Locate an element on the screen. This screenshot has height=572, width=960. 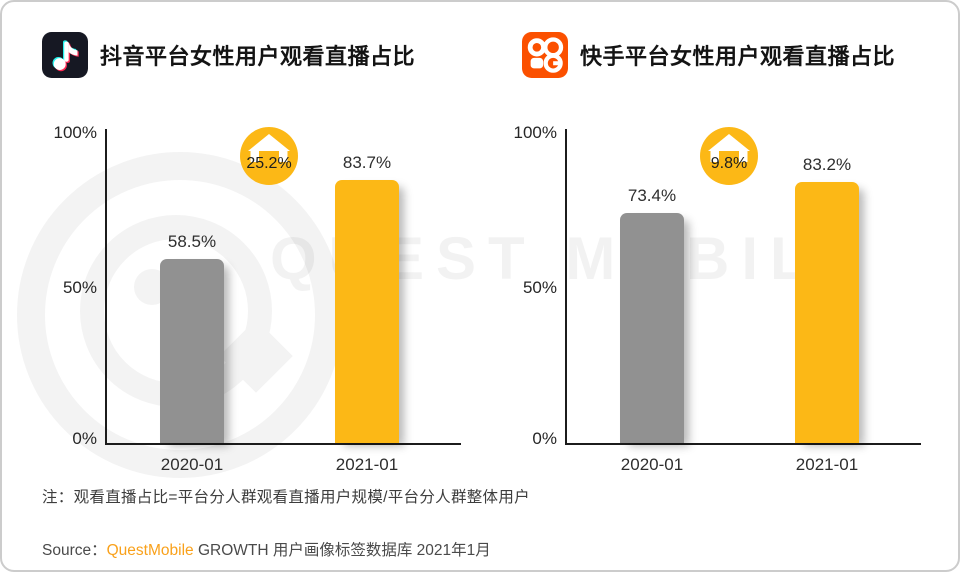
delta-value: 25.2% is located at coordinates (269, 163).